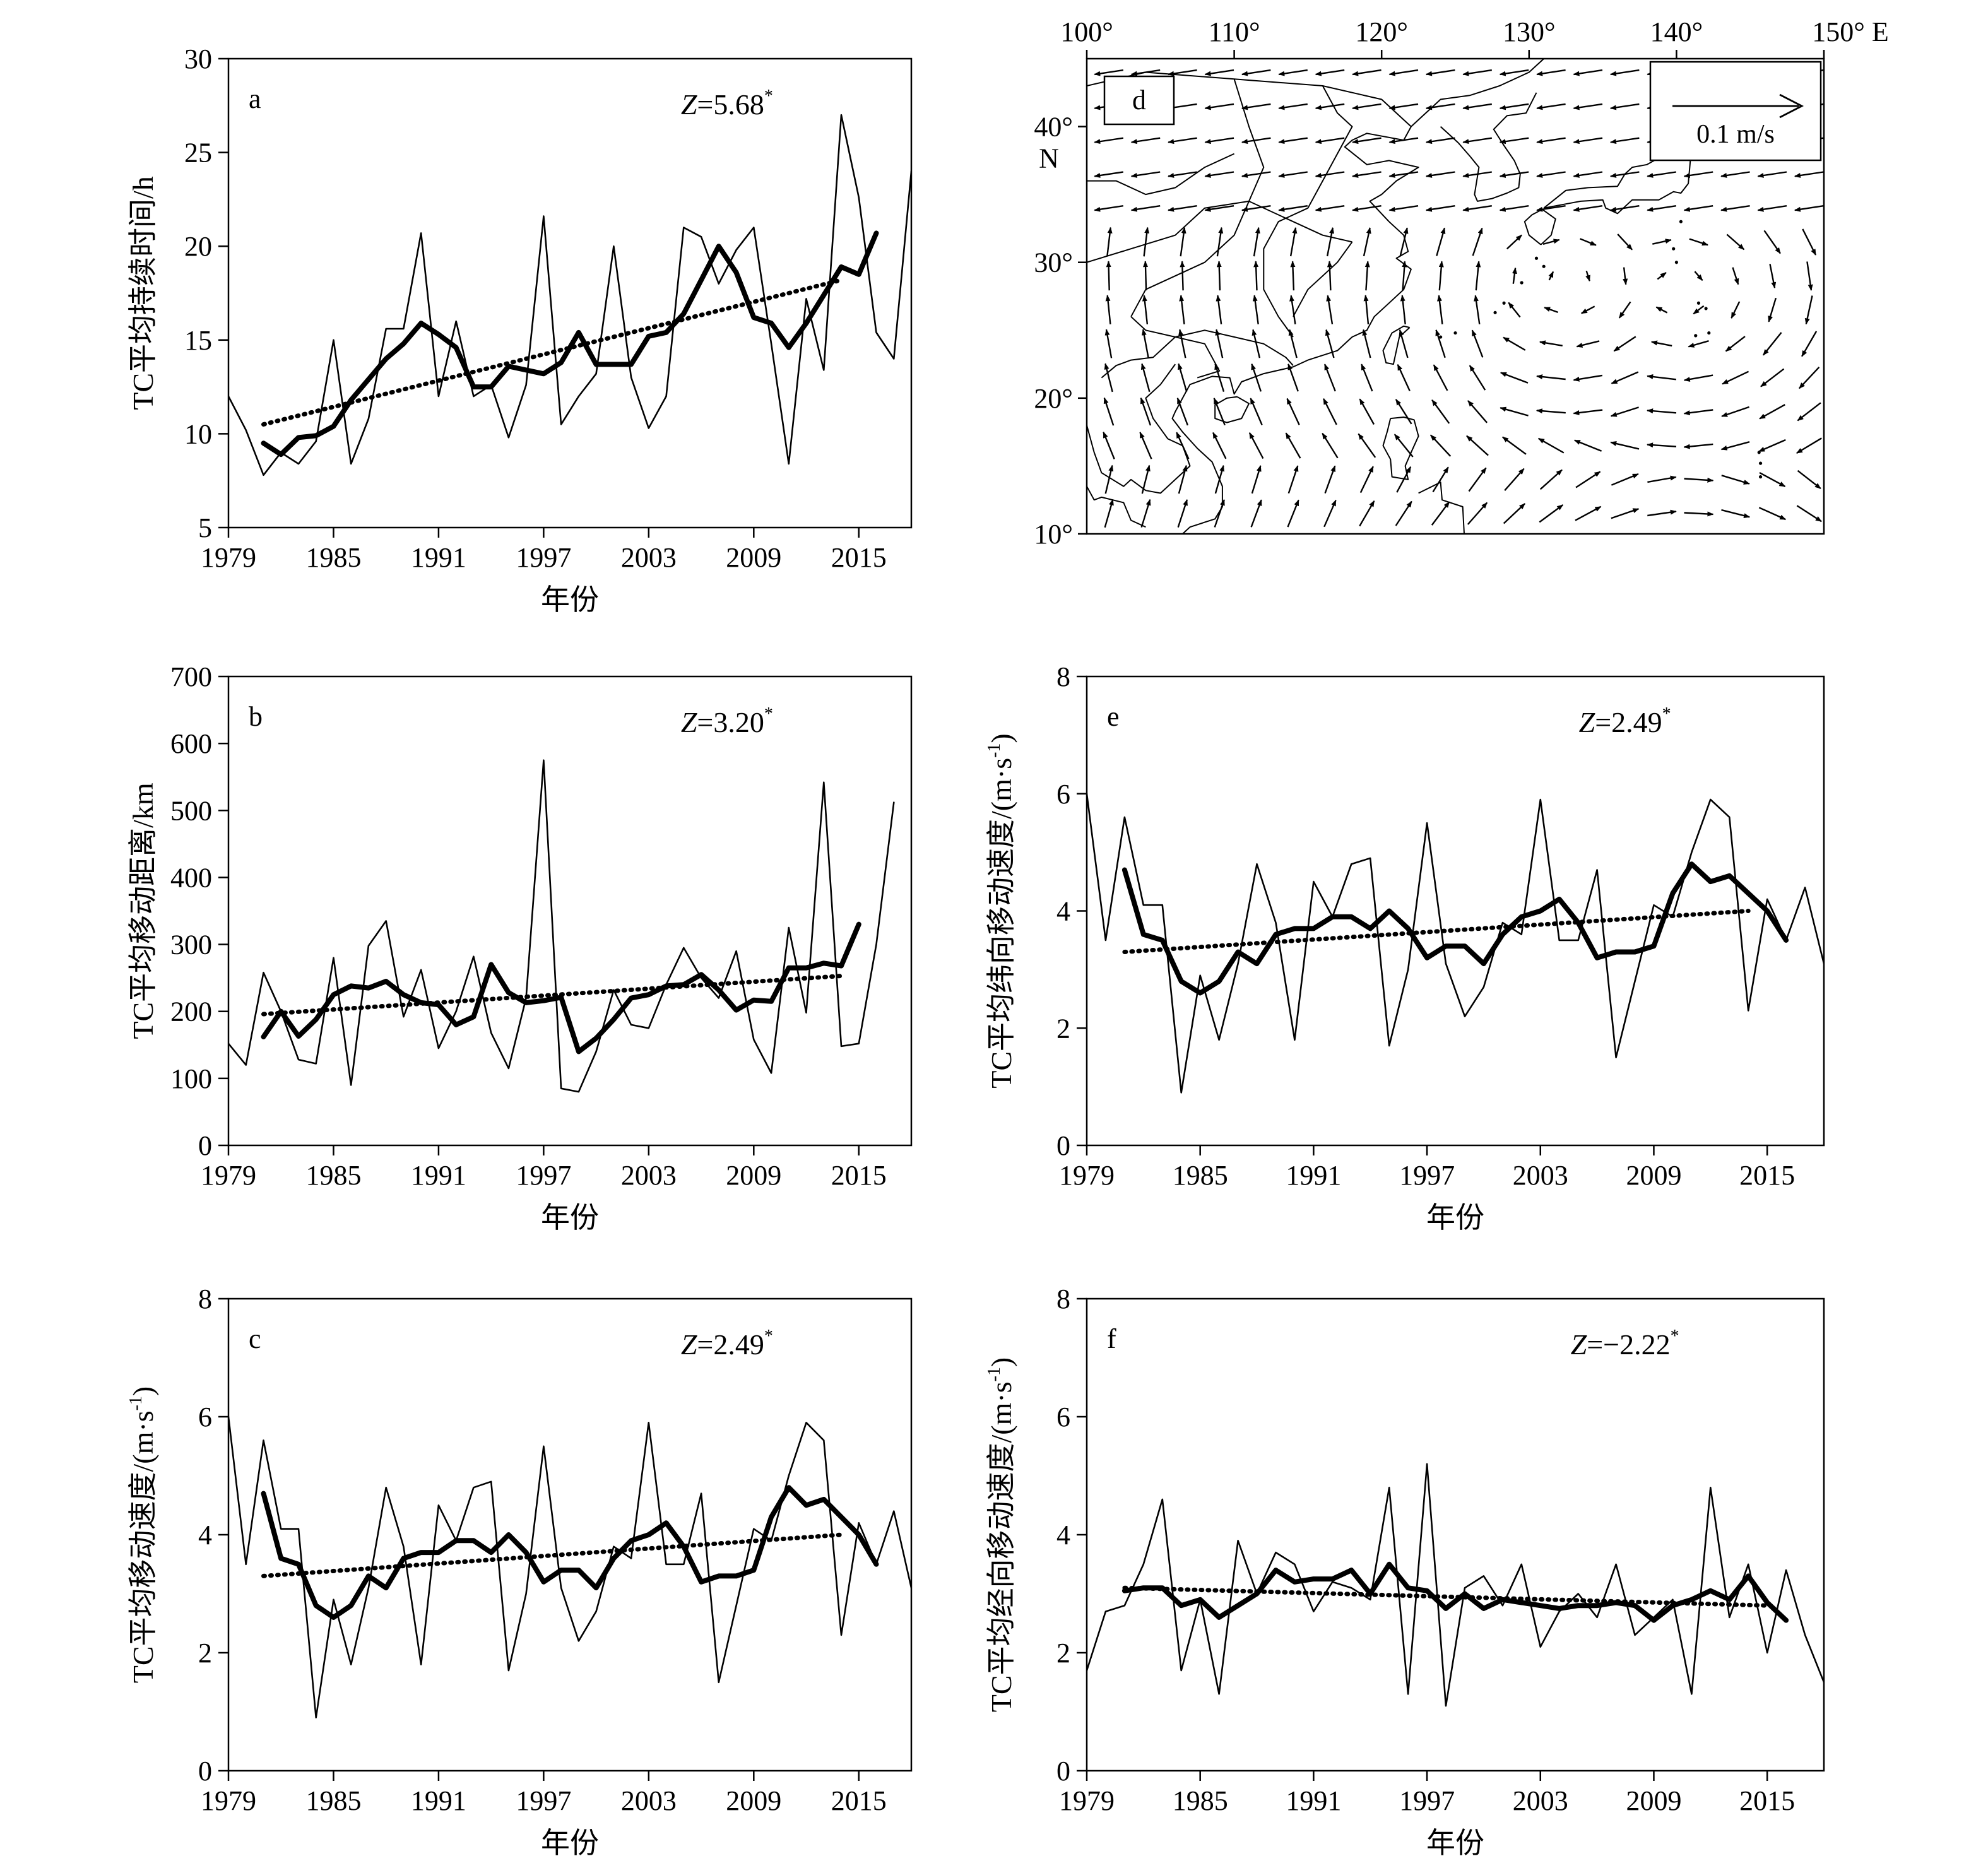 The width and height of the screenshot is (1988, 1861). I want to click on y-tick-label: 0, so click(205, 1145).